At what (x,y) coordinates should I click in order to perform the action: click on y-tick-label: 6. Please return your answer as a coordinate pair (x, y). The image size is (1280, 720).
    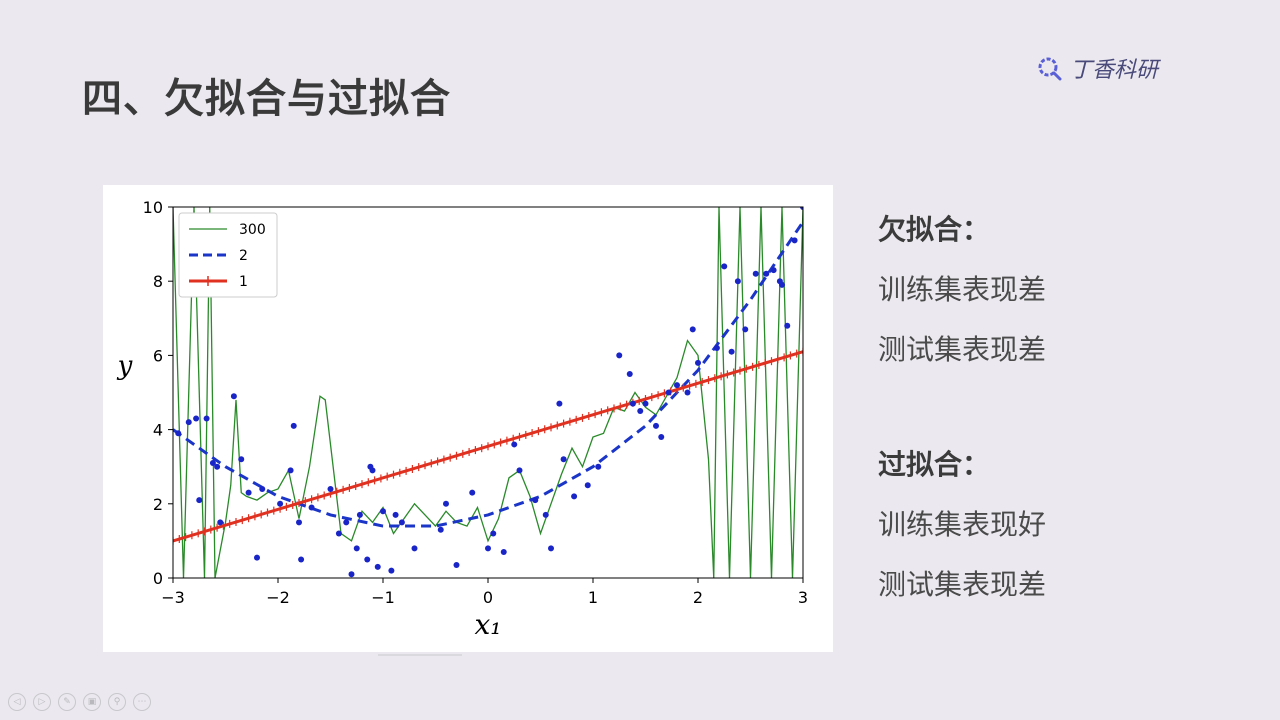
    Looking at the image, I should click on (158, 355).